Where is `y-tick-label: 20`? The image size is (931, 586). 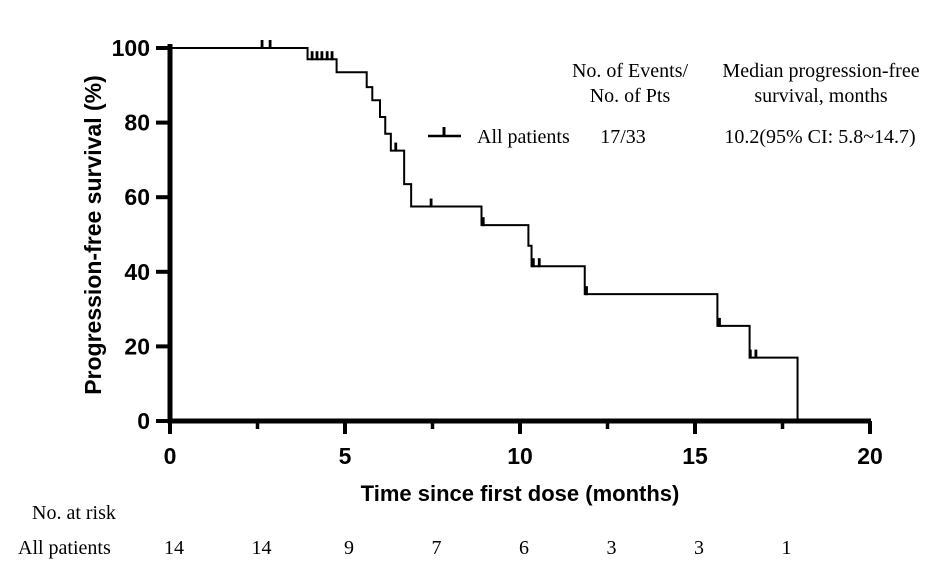 y-tick-label: 20 is located at coordinates (137, 346).